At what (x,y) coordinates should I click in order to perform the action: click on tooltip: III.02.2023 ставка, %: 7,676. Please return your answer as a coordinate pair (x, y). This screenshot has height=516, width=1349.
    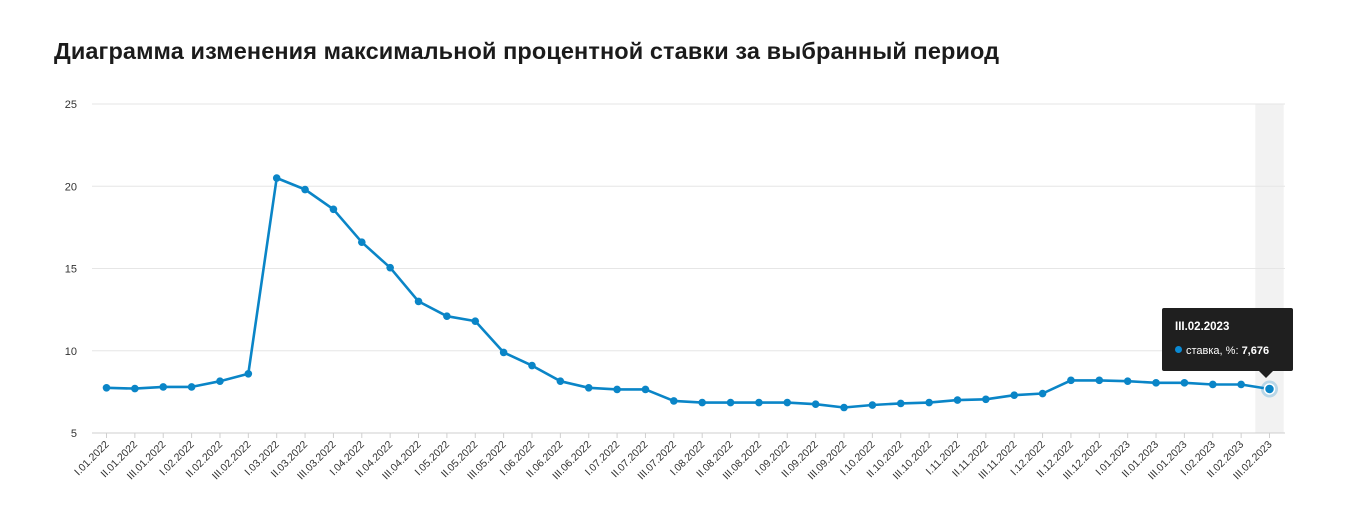
    Looking at the image, I should click on (1227, 343).